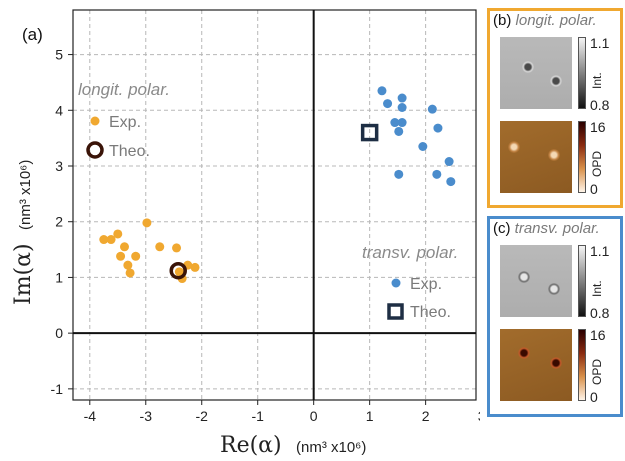 This screenshot has height=461, width=625. Describe the element at coordinates (597, 371) in the screenshot. I see `panel-c-opd-label: OPD` at that location.